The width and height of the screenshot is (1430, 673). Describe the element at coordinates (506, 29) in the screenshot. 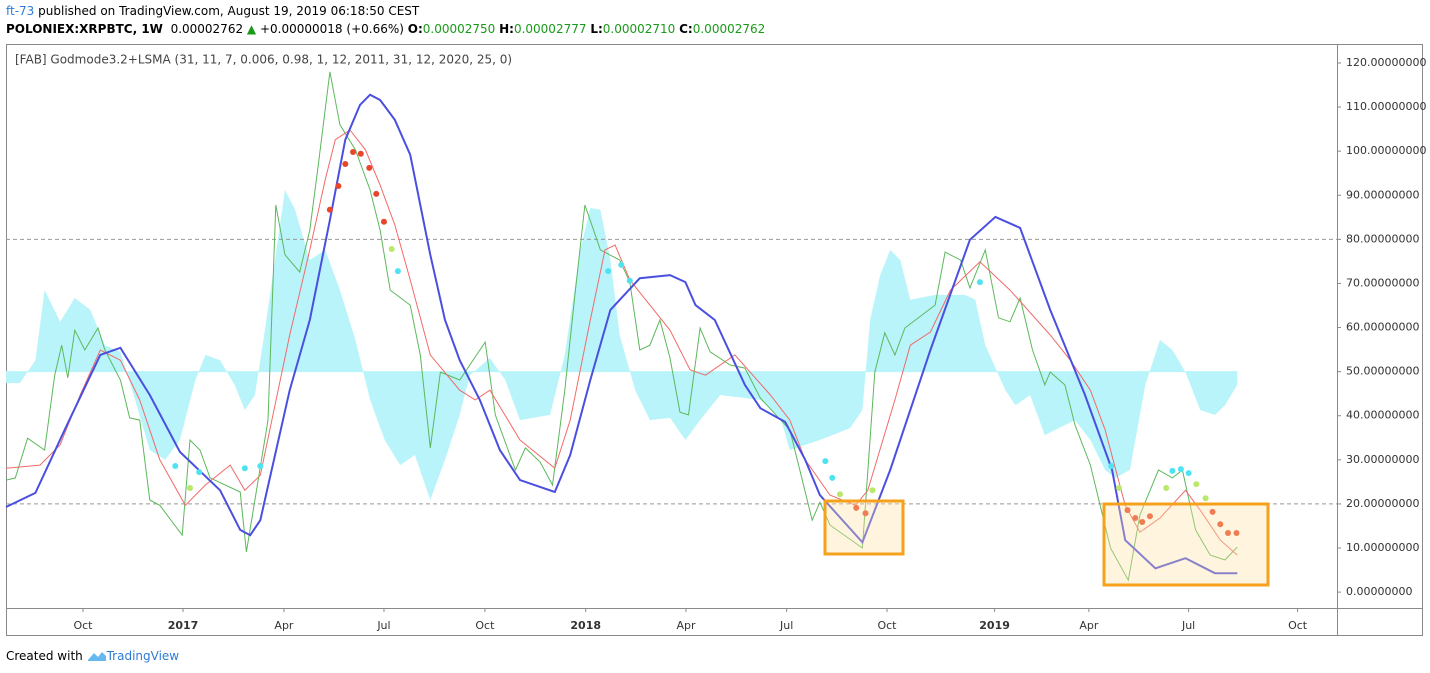

I see `h-label: H:` at that location.